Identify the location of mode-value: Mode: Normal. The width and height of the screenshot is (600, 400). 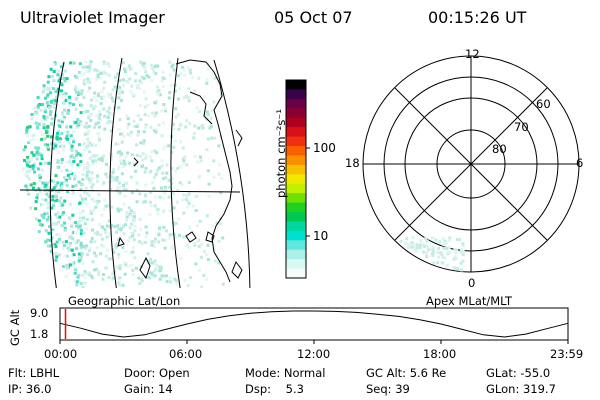
(285, 373).